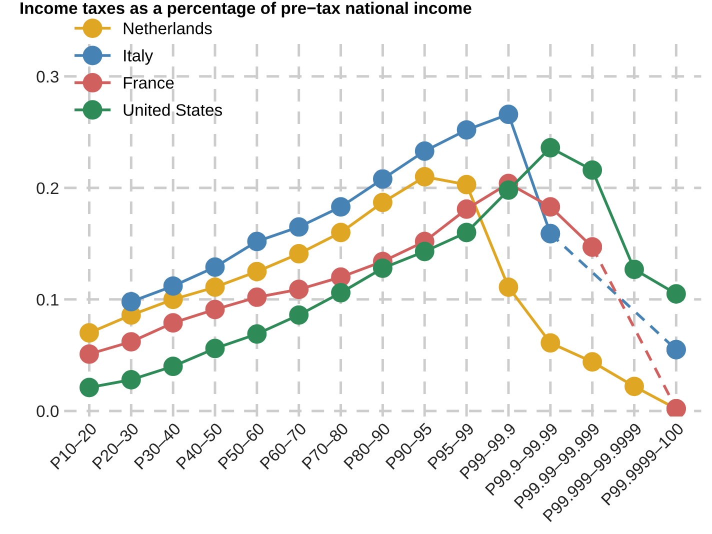 This screenshot has width=712, height=534. I want to click on y-tick-label: 0.2, so click(47, 188).